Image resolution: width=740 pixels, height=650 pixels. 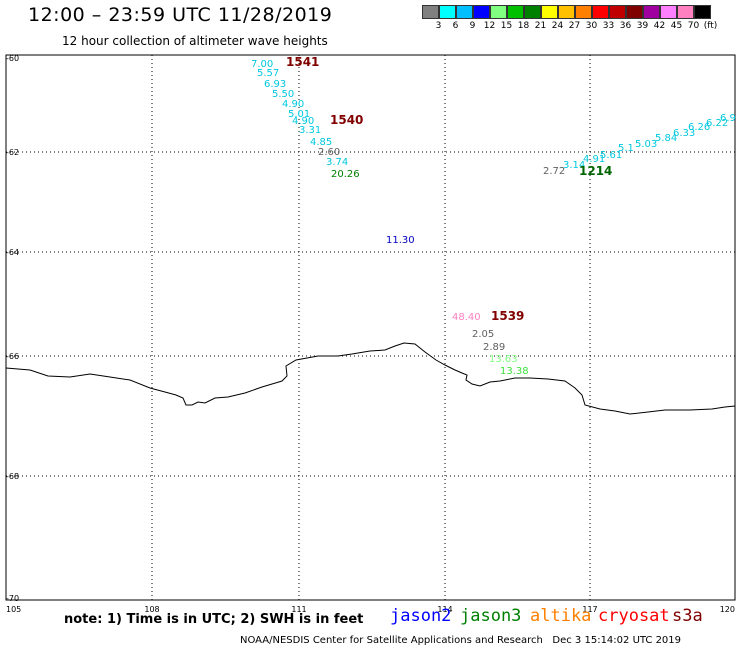 What do you see at coordinates (634, 616) in the screenshot?
I see `satellite-cryosat: cryosat` at bounding box center [634, 616].